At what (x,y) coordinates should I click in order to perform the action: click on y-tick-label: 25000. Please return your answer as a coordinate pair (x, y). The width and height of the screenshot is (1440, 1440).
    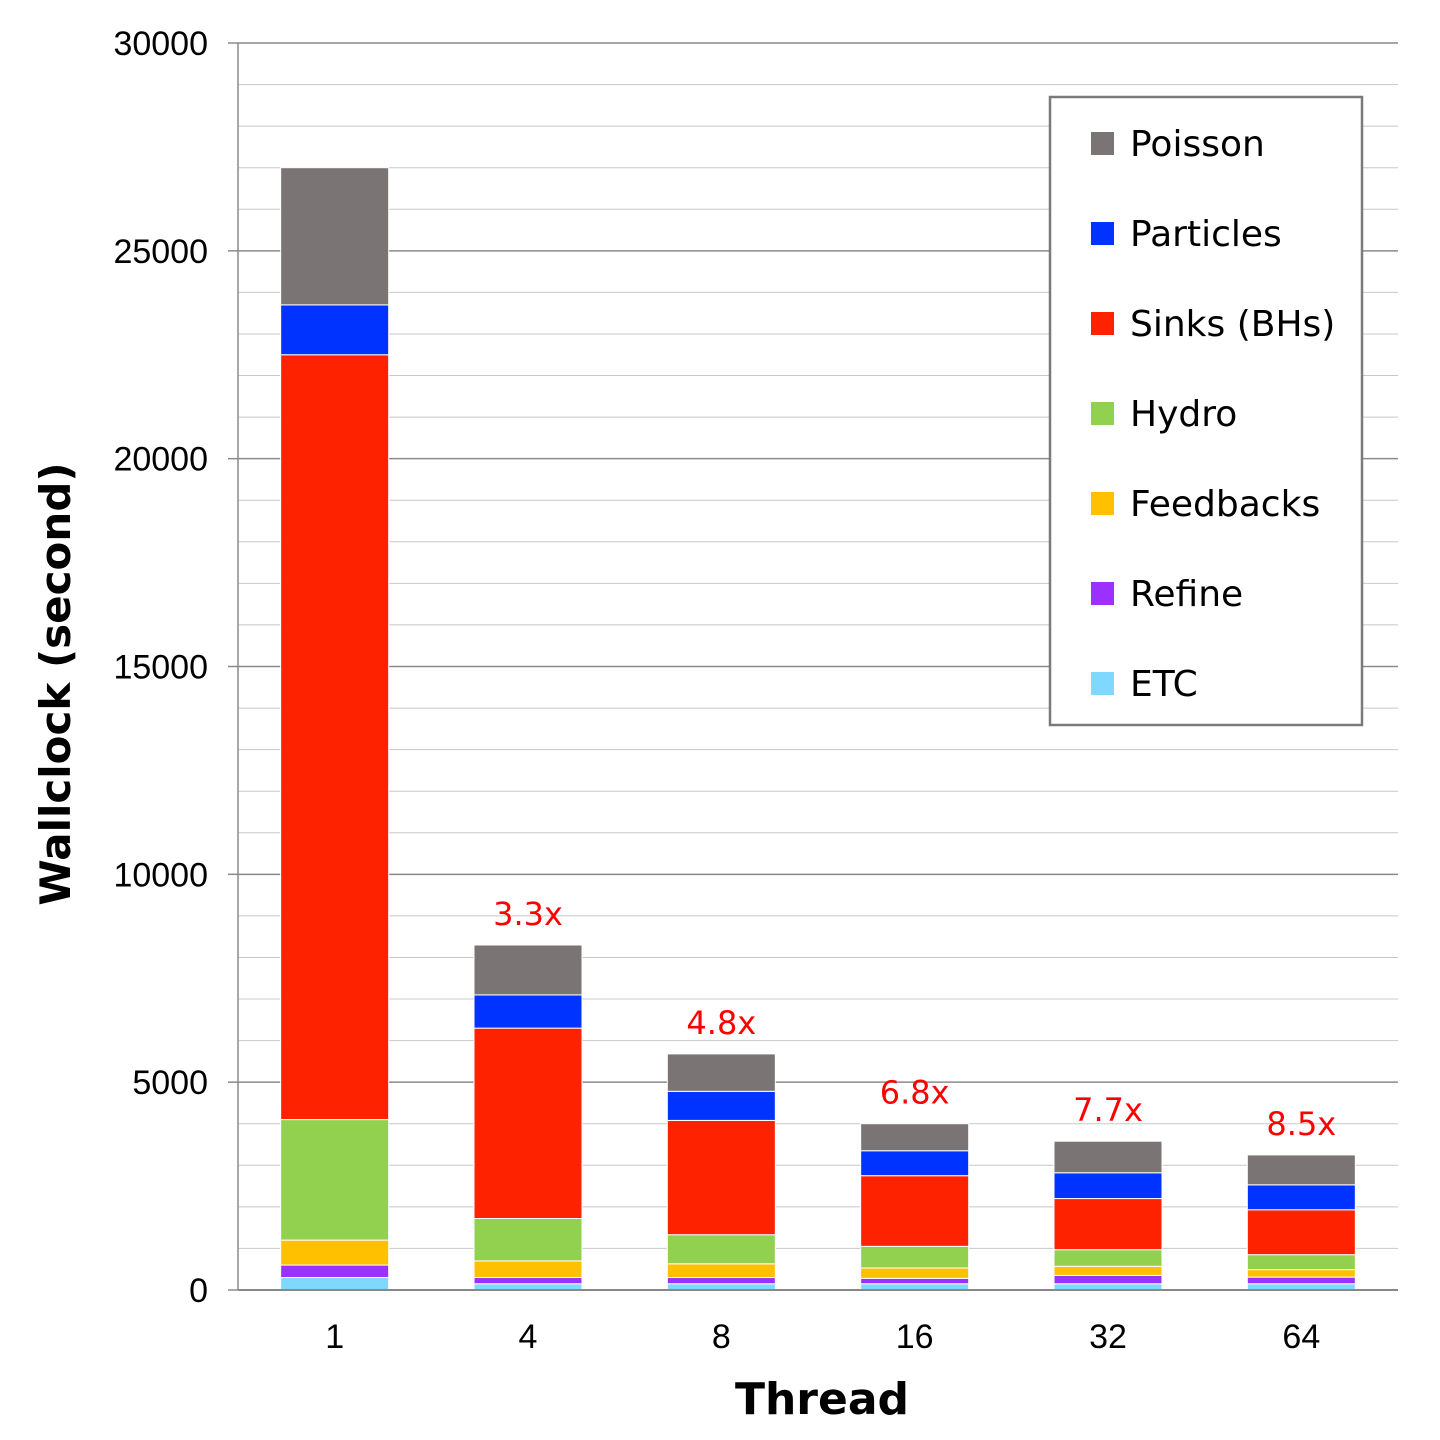
    Looking at the image, I should click on (160, 252).